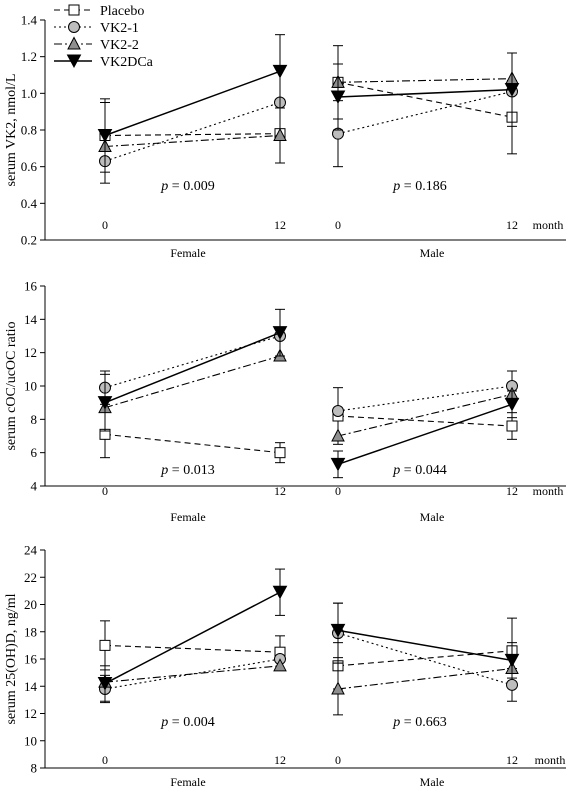  I want to click on legend-label: VK2DCa, so click(127, 62).